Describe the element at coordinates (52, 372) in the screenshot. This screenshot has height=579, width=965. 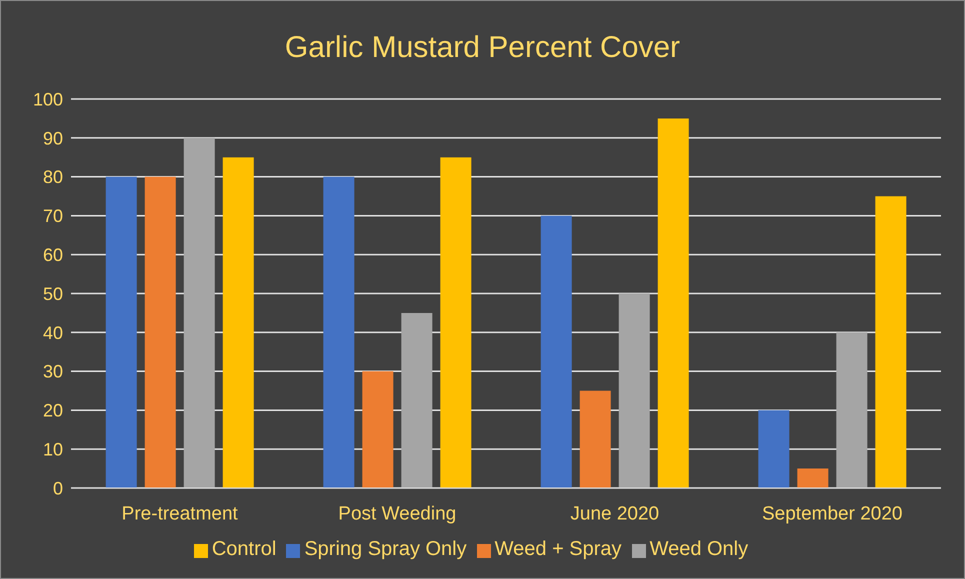
I see `y-tick-label: 30` at that location.